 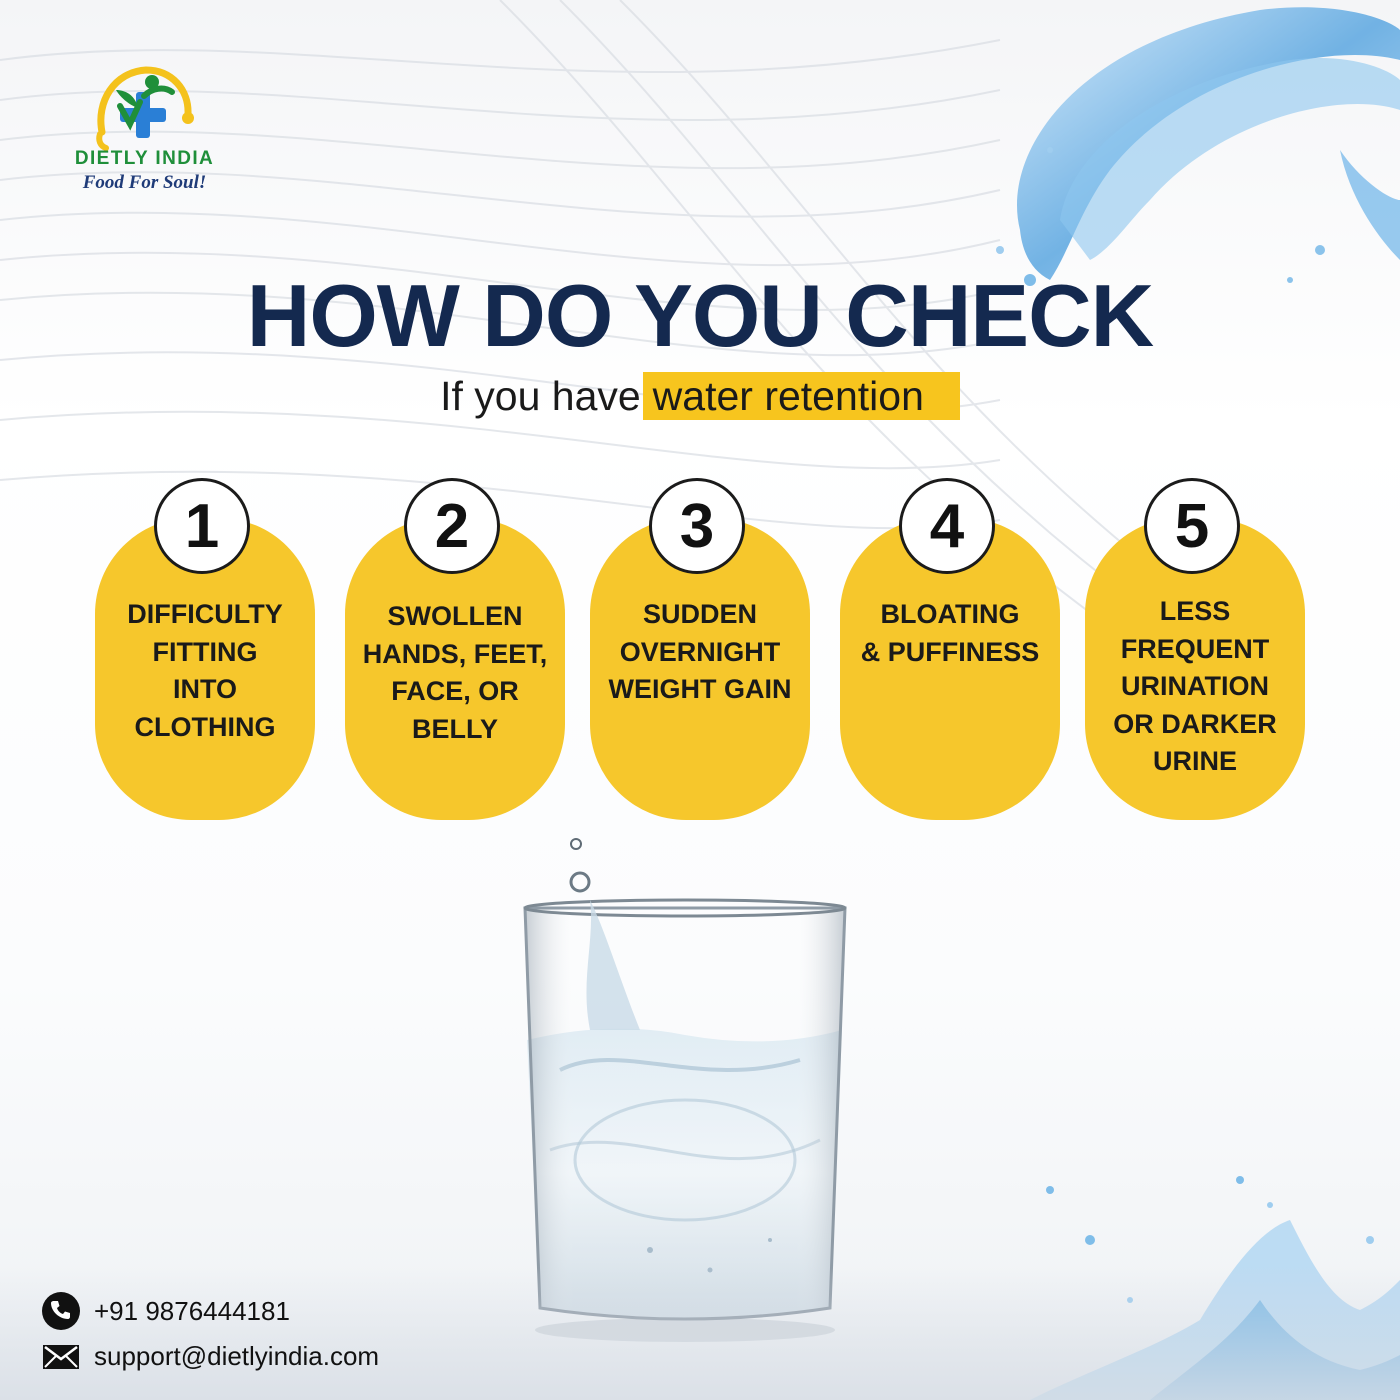 I want to click on logo-mark-icon, so click(x=145, y=108).